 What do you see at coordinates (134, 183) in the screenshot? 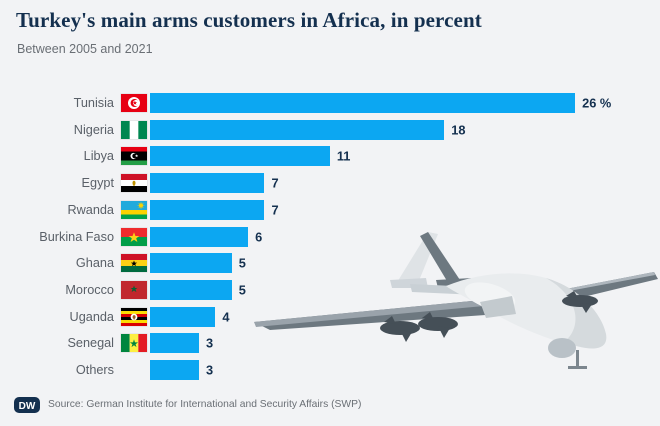
I see `egypt-flag` at bounding box center [134, 183].